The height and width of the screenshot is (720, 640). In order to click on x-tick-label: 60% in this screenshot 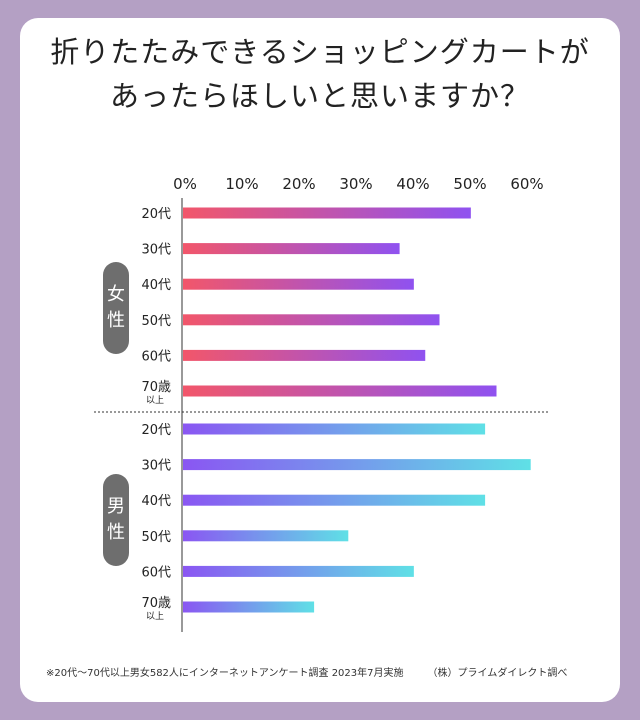, I will do `click(526, 184)`.